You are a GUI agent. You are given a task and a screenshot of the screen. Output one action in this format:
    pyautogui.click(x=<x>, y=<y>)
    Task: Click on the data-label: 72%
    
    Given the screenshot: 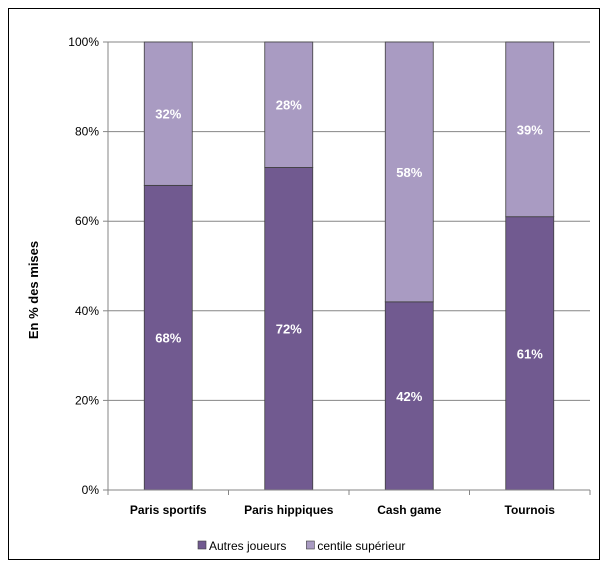 What is the action you would take?
    pyautogui.click(x=289, y=329)
    